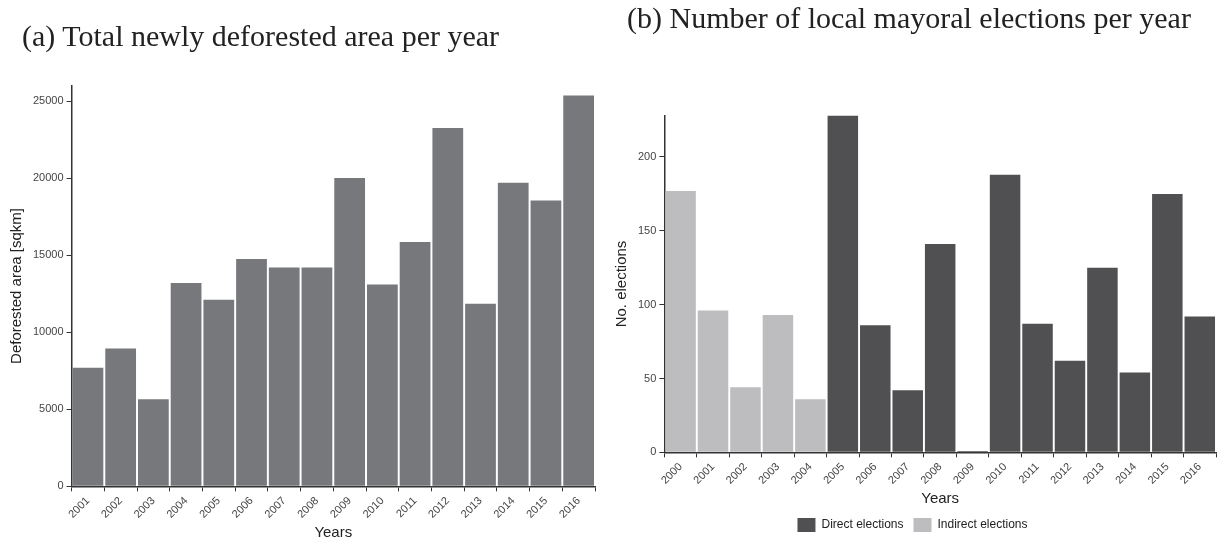  I want to click on chart-title: (b) Number of local mayoral elections per year, so click(909, 18).